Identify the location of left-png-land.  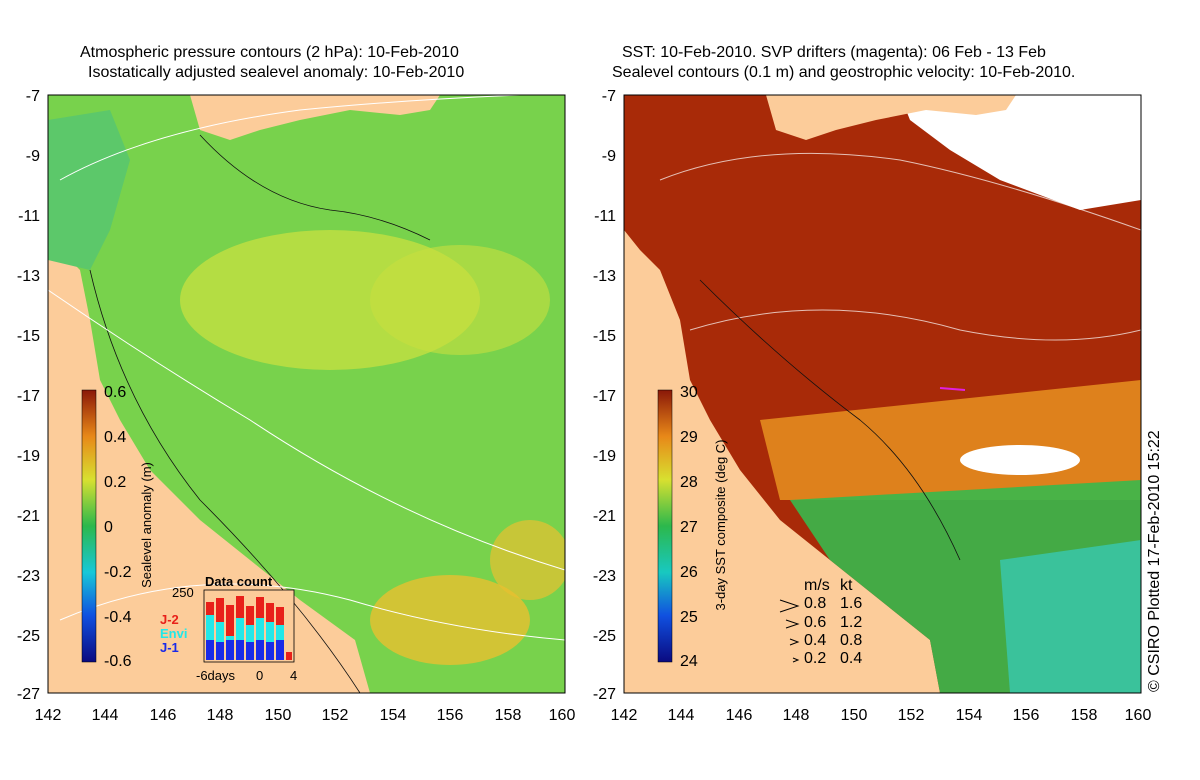
(315, 117).